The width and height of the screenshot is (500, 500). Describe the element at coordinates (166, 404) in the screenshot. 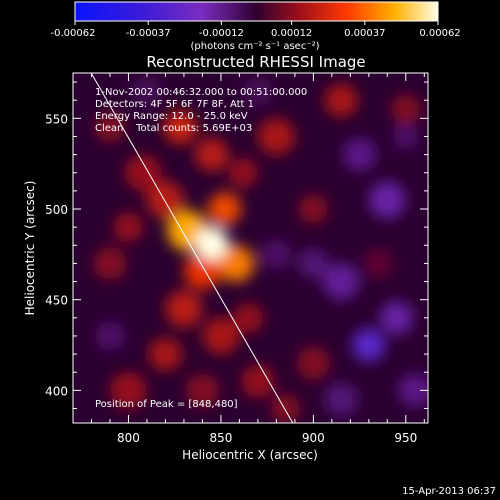

I see `peak-position-label: Position of Peak = [848,480]` at that location.